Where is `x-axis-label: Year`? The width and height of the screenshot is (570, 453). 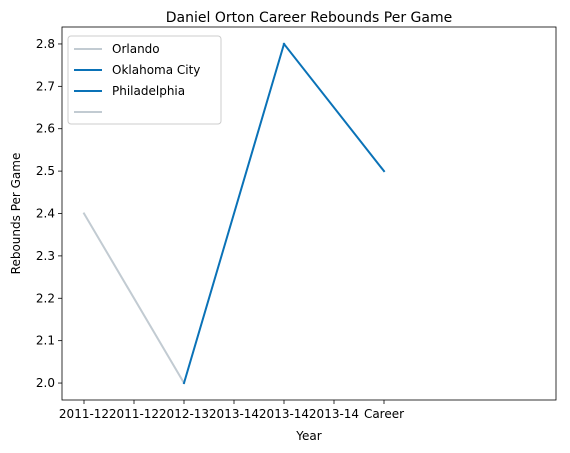
x-axis-label: Year is located at coordinates (308, 436).